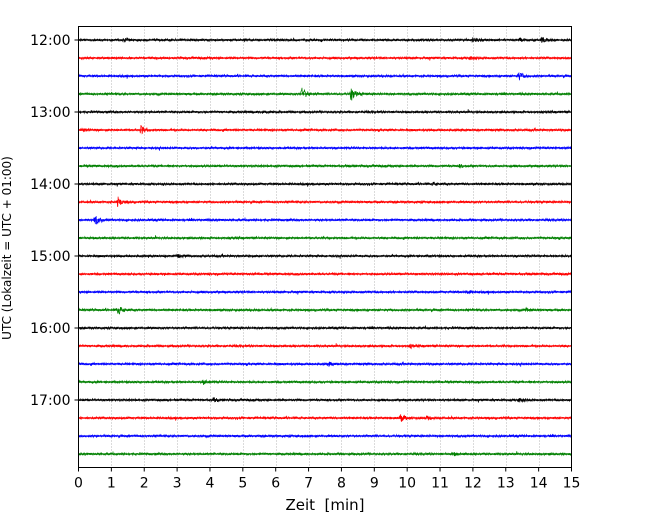 The height and width of the screenshot is (520, 650). I want to click on trace-17:15, so click(325, 418).